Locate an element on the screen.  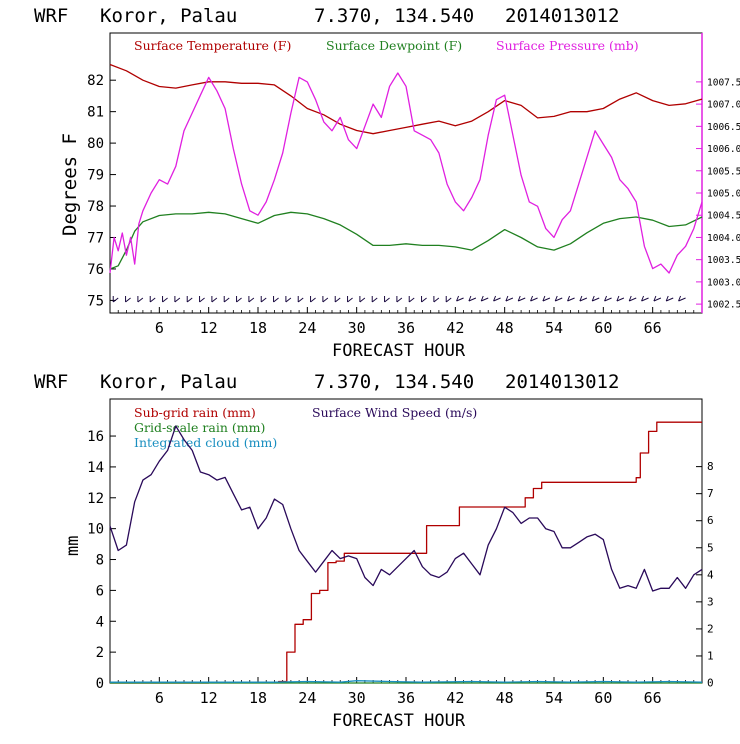
bottom-header-run: 2014013012 is located at coordinates (562, 382).